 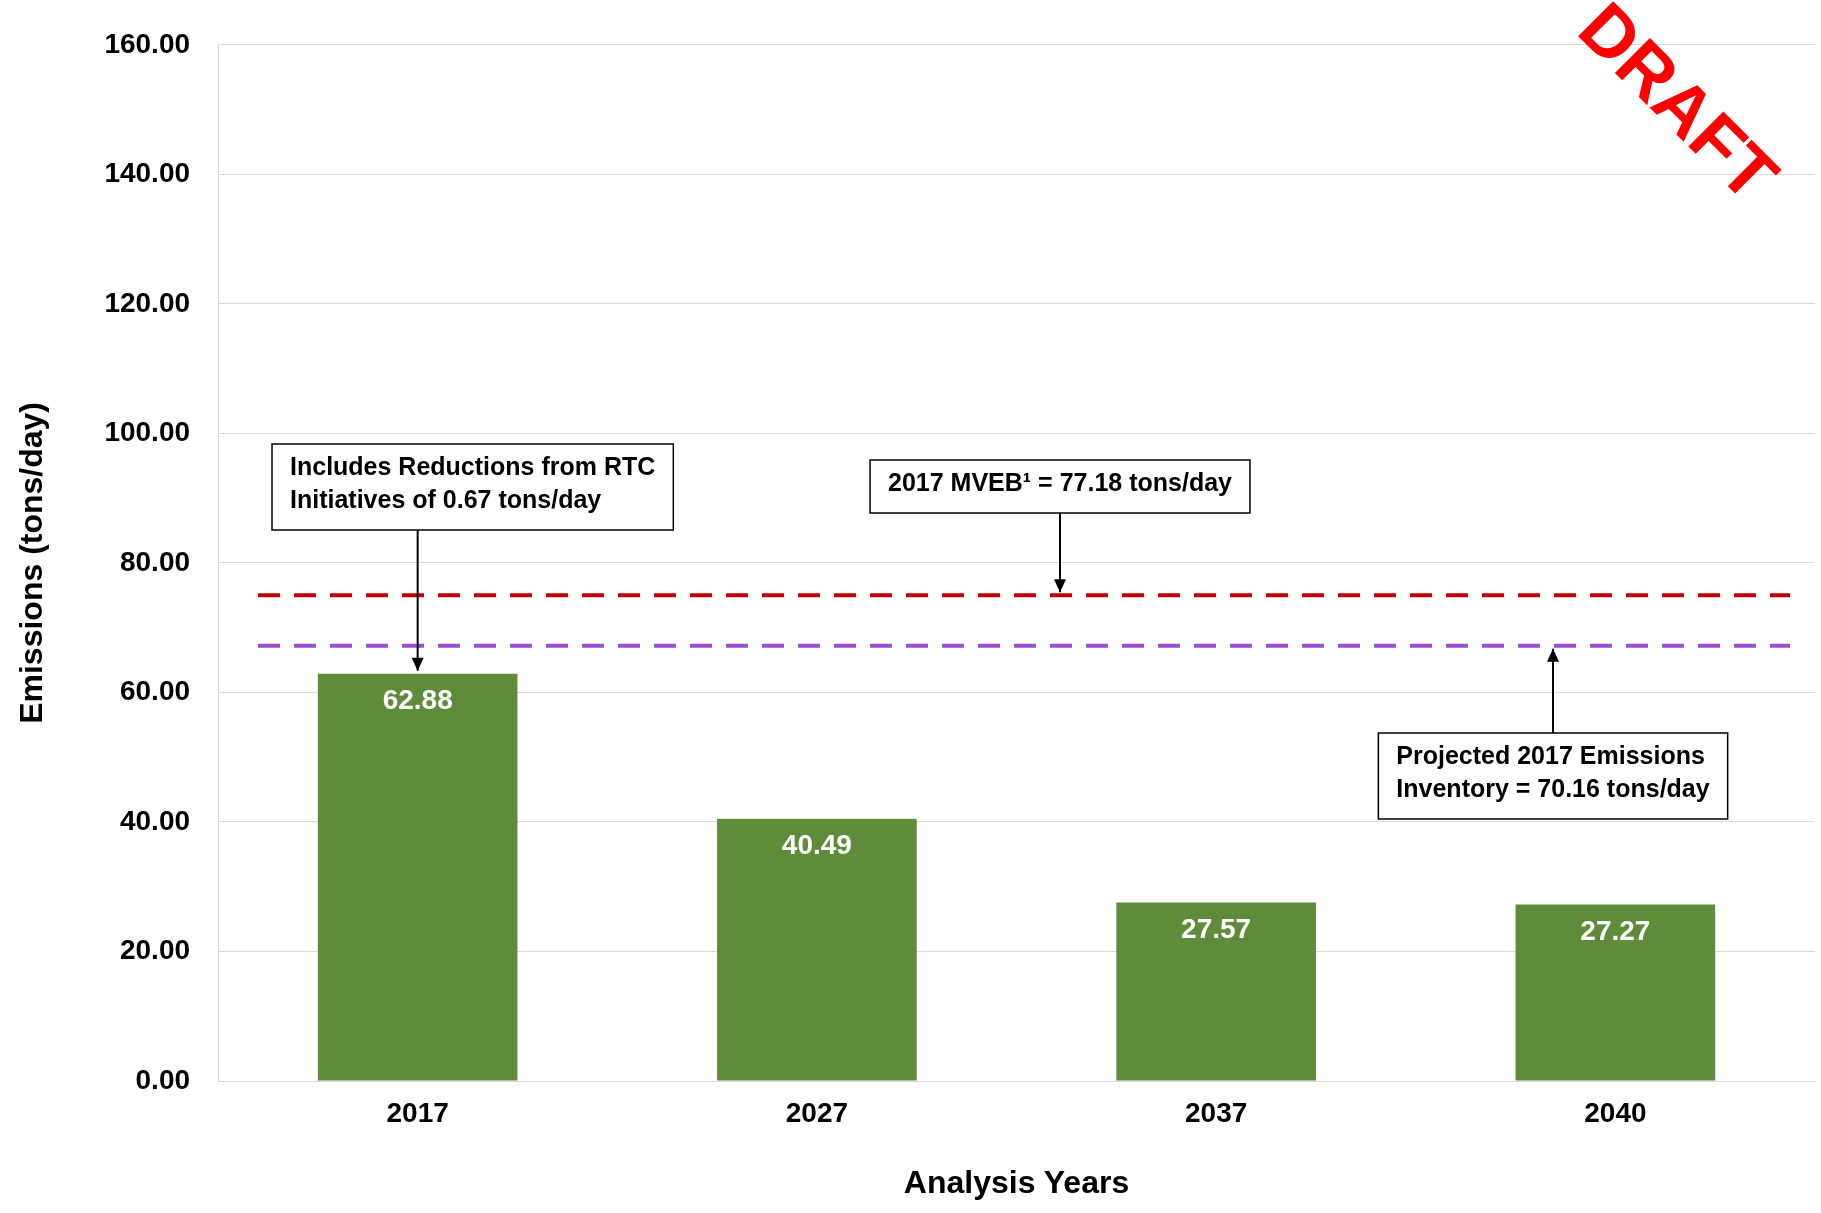 What do you see at coordinates (31, 562) in the screenshot?
I see `y-axis-title: Emissions (tons/day)` at bounding box center [31, 562].